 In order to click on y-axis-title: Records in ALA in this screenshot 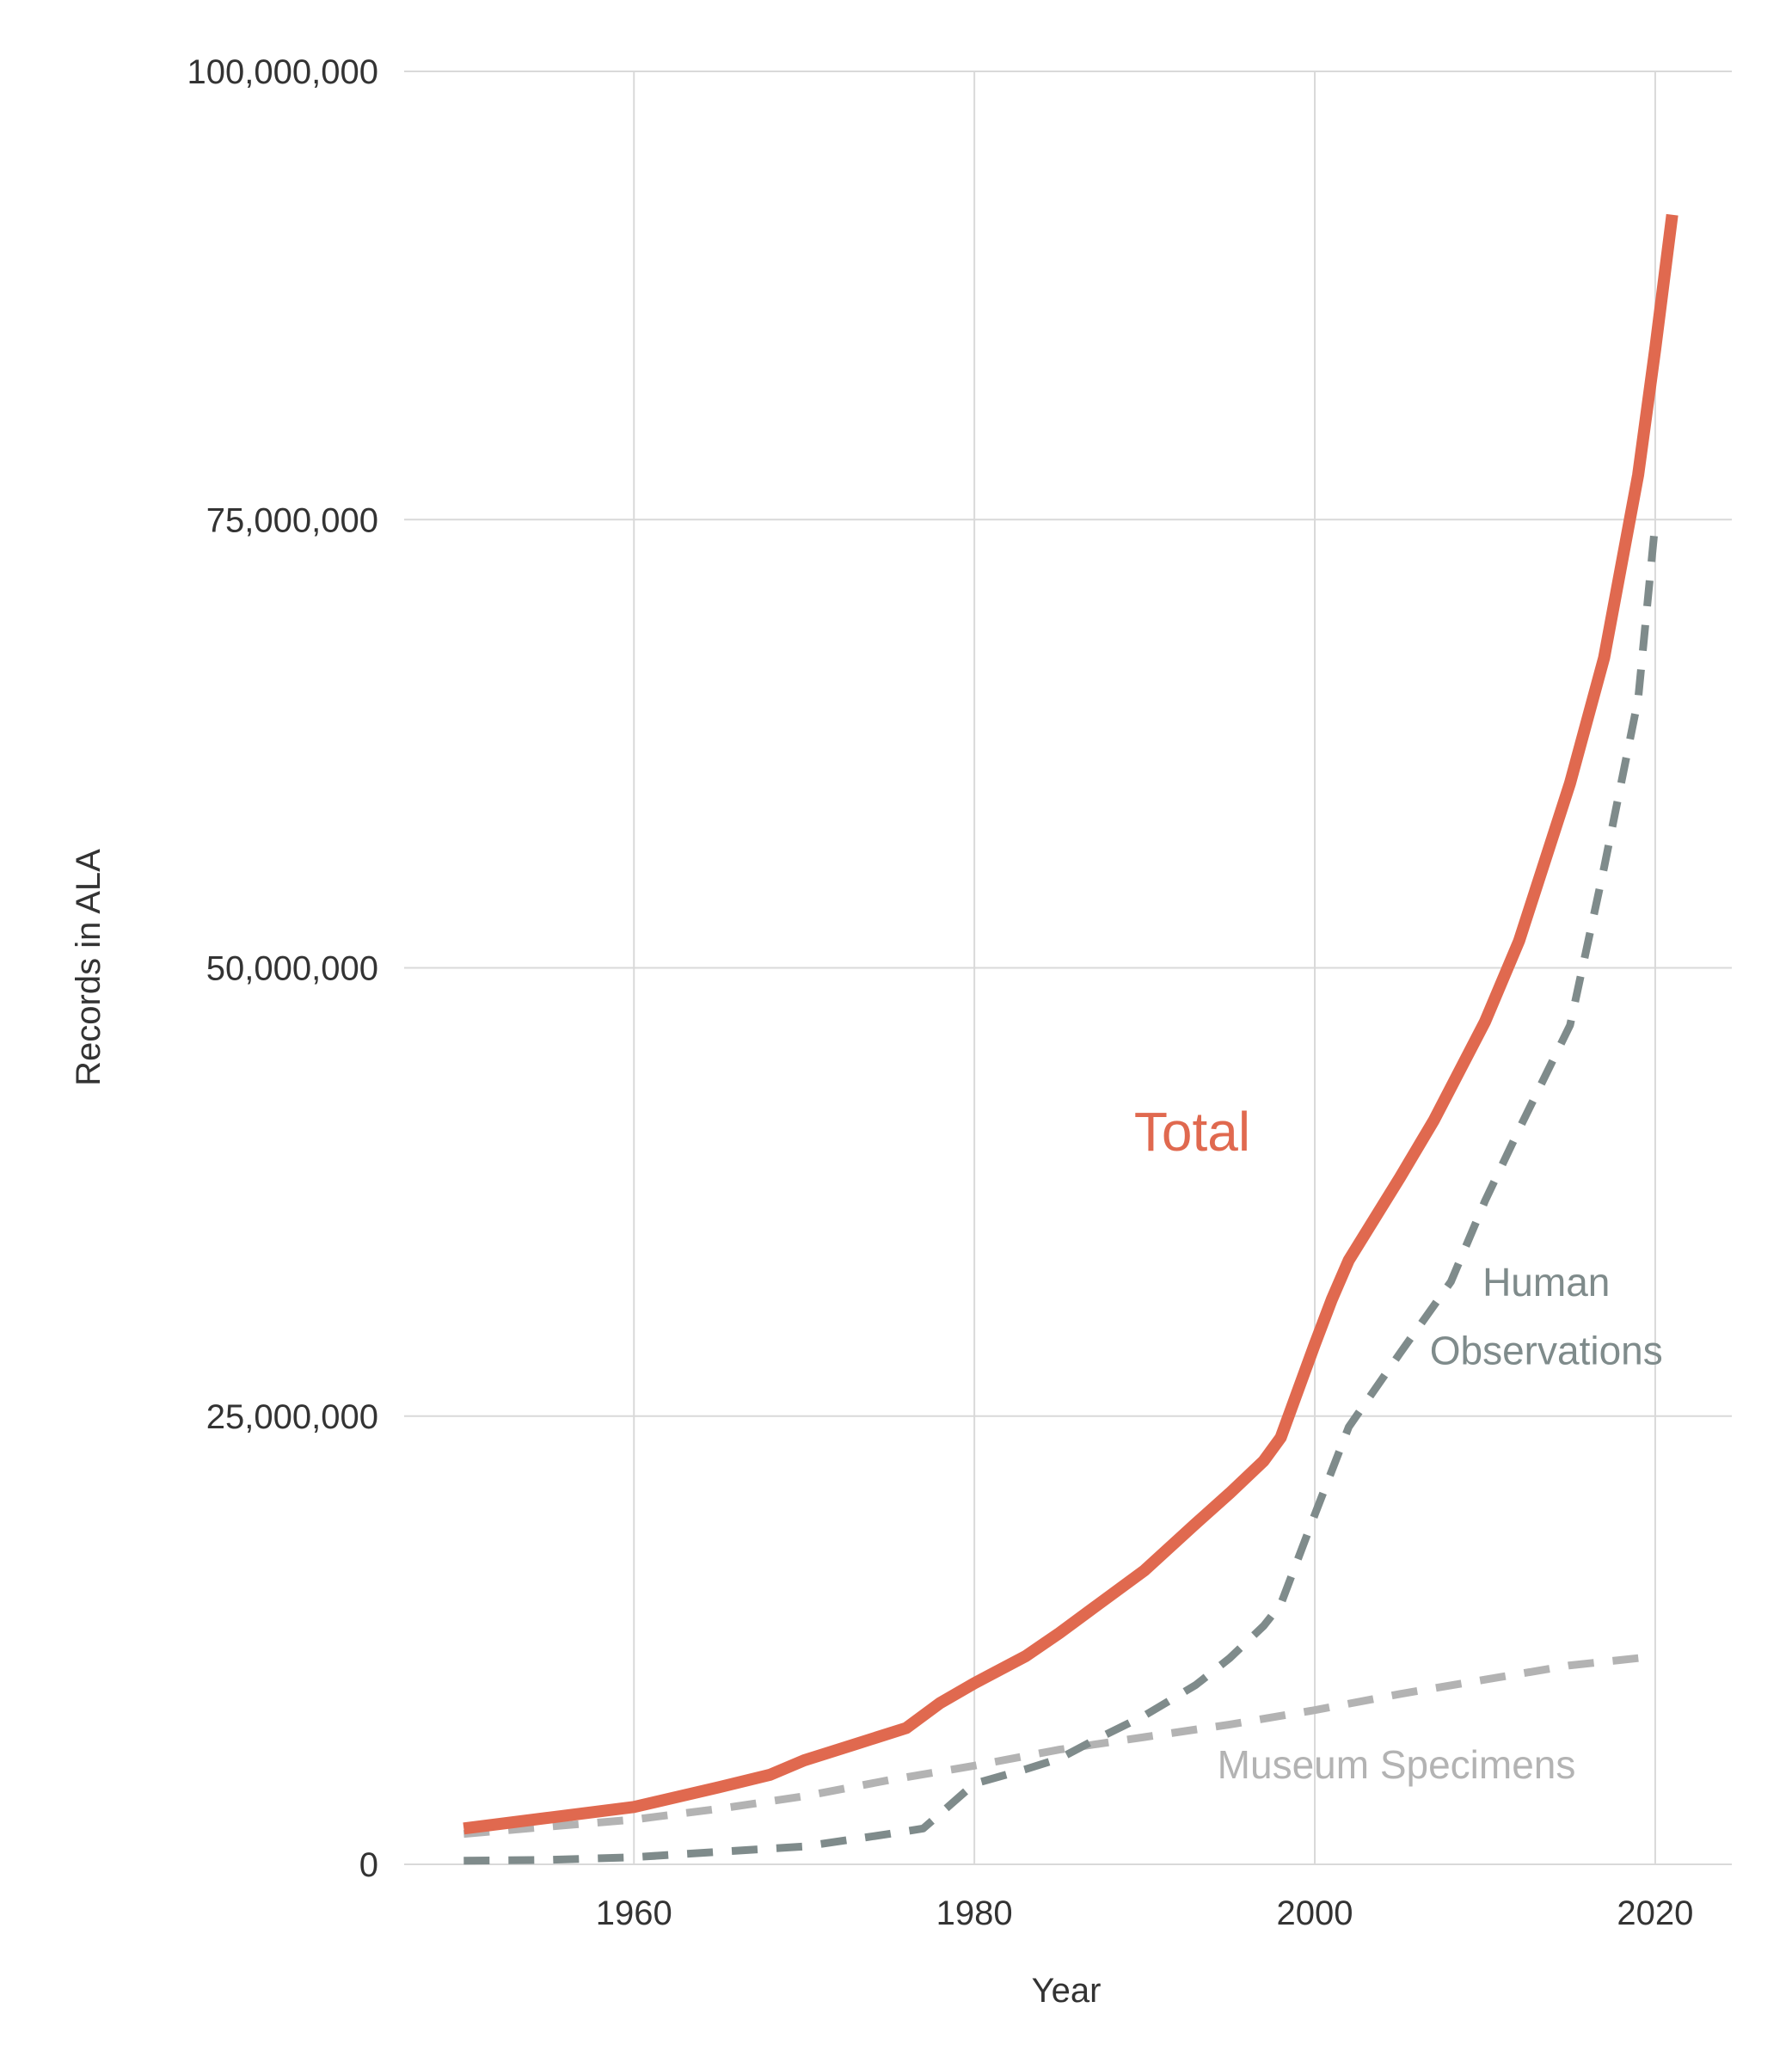, I will do `click(88, 967)`.